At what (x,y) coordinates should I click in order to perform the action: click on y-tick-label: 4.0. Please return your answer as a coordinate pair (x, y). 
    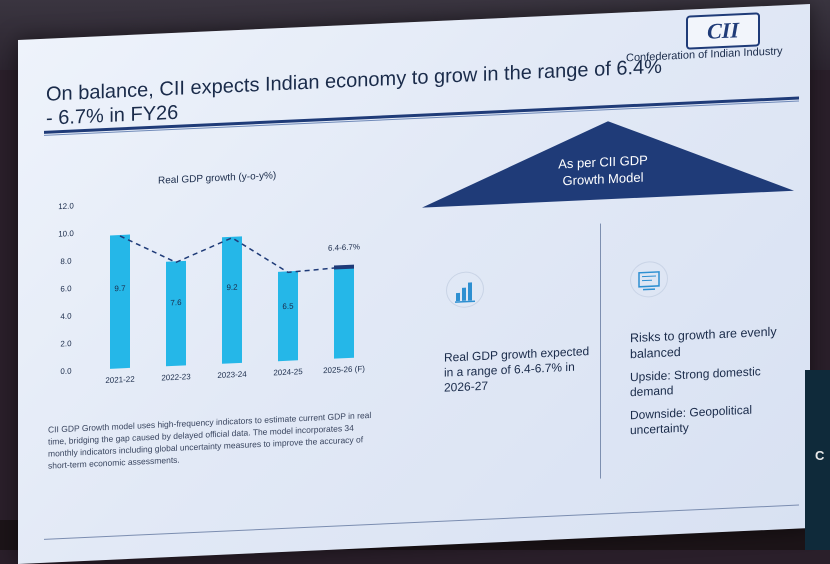
    Looking at the image, I should click on (66, 317).